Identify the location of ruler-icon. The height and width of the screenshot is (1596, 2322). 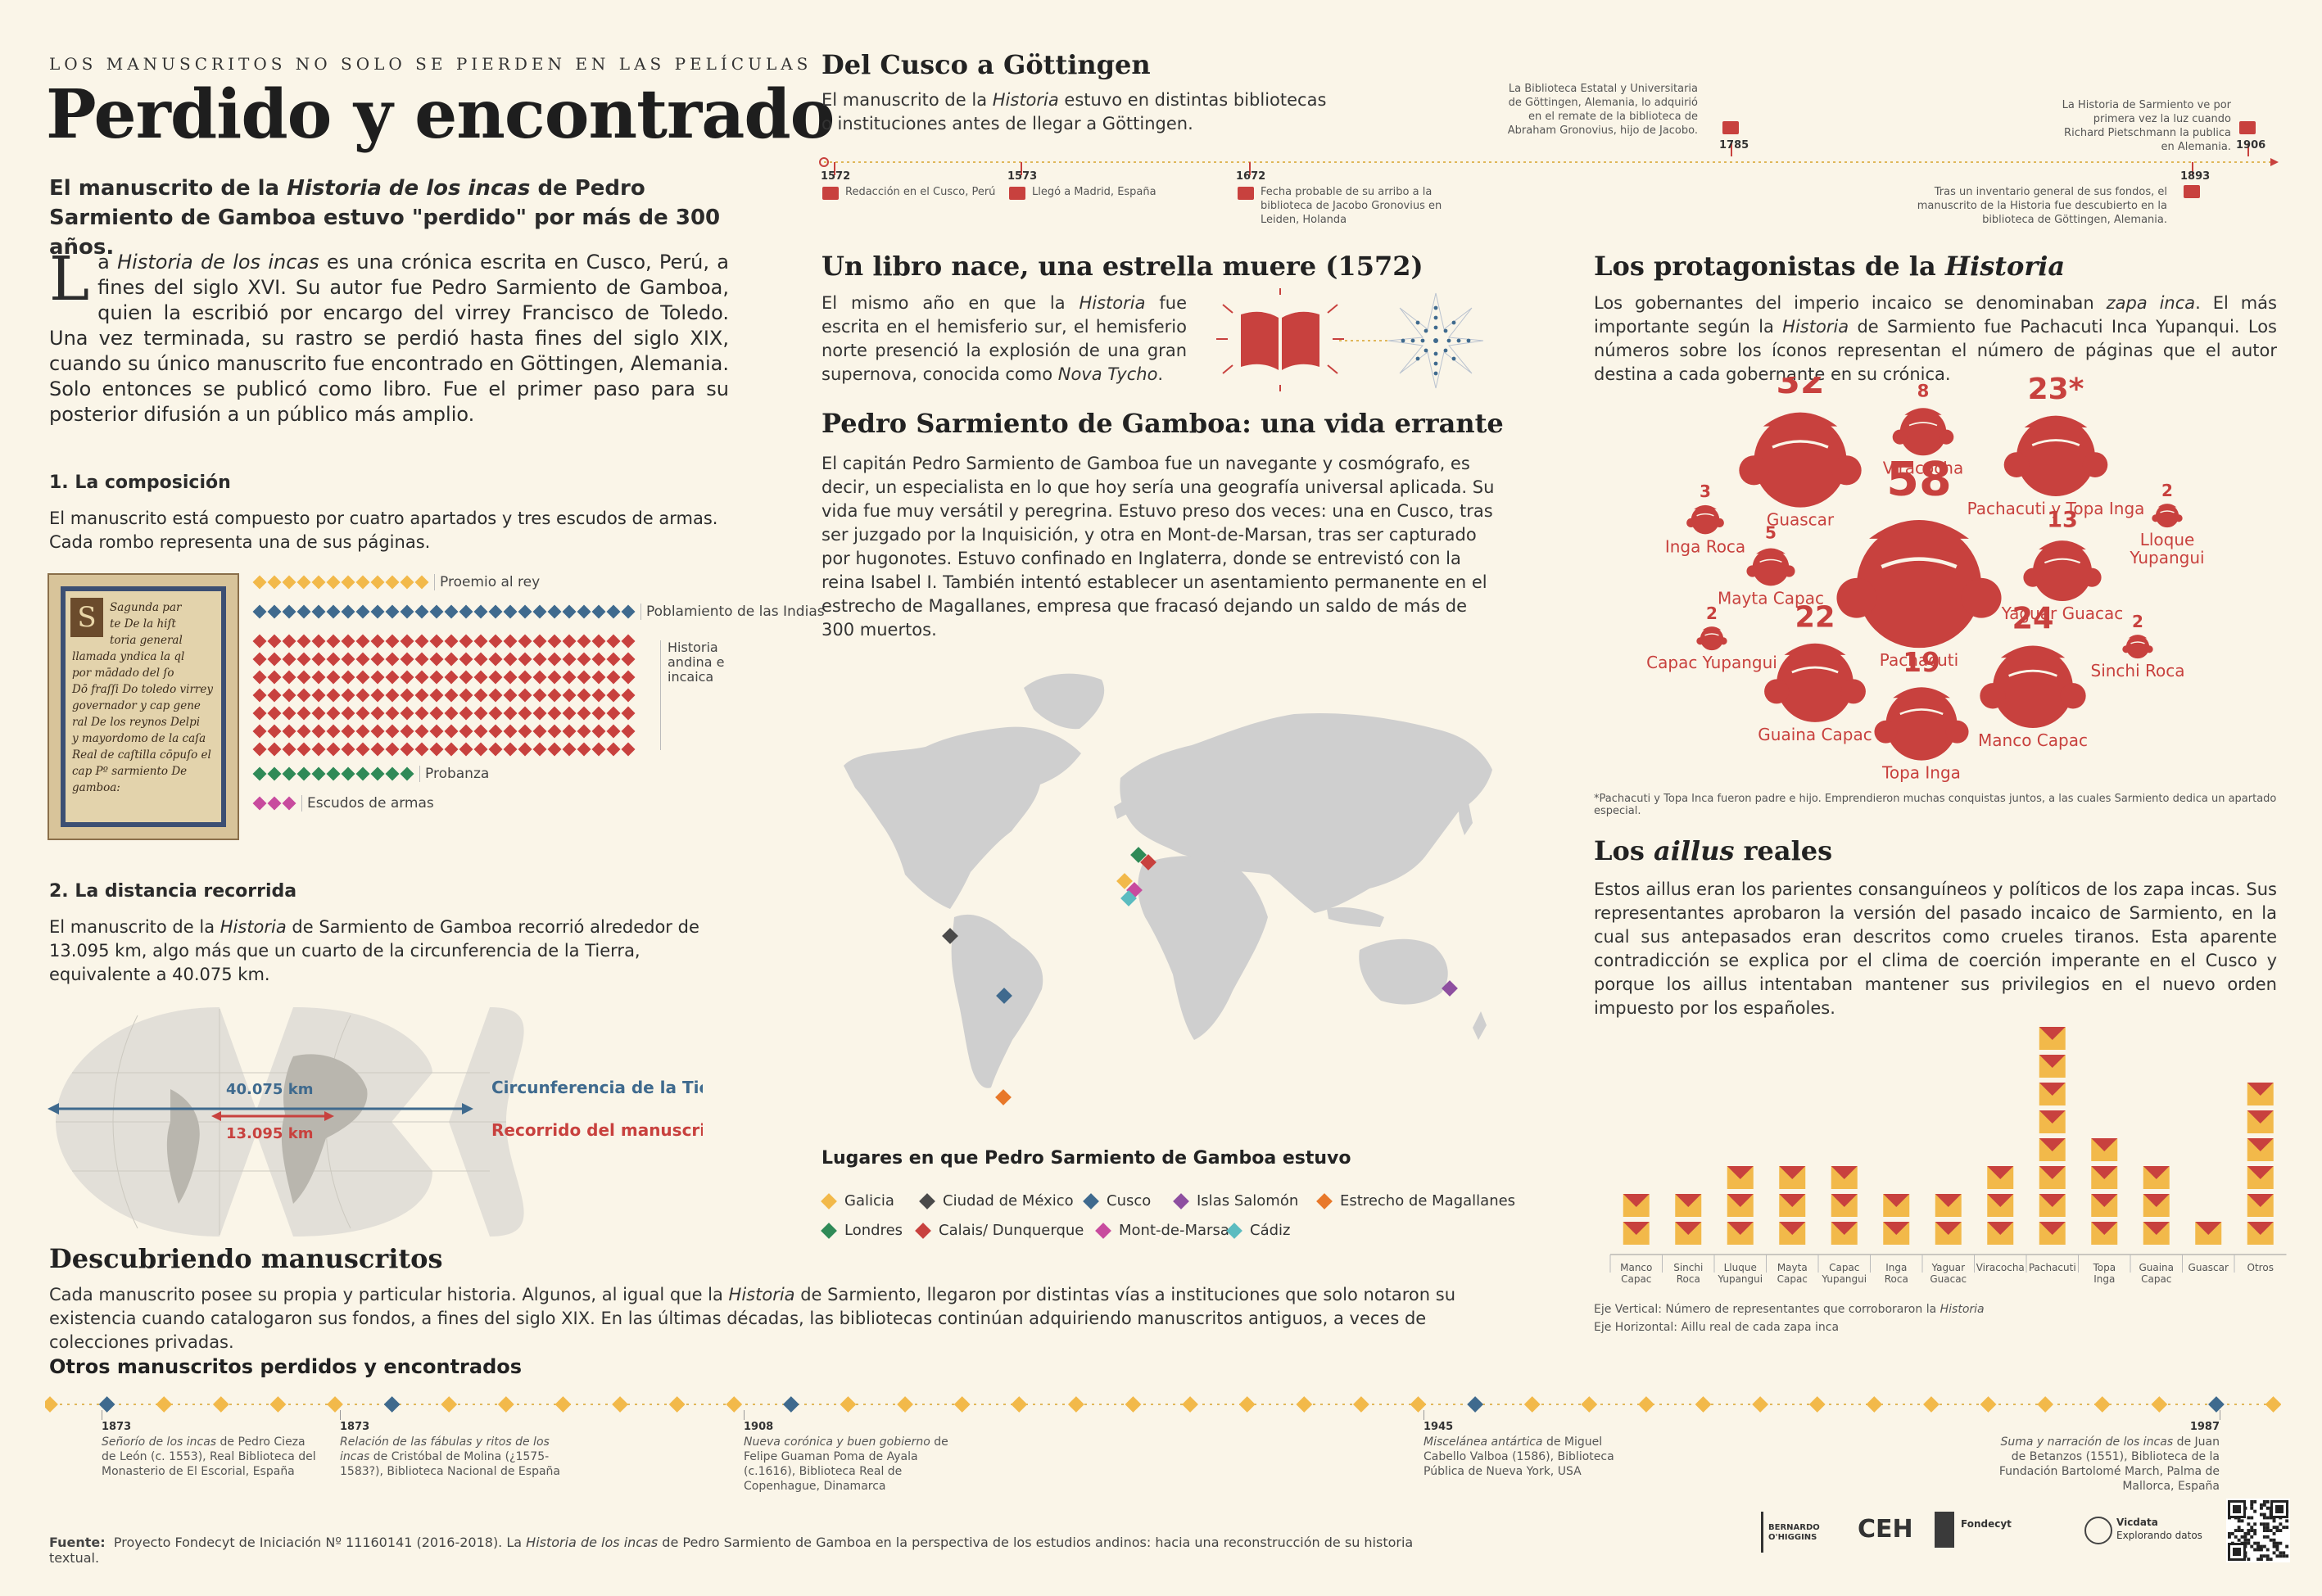
(1705, 519).